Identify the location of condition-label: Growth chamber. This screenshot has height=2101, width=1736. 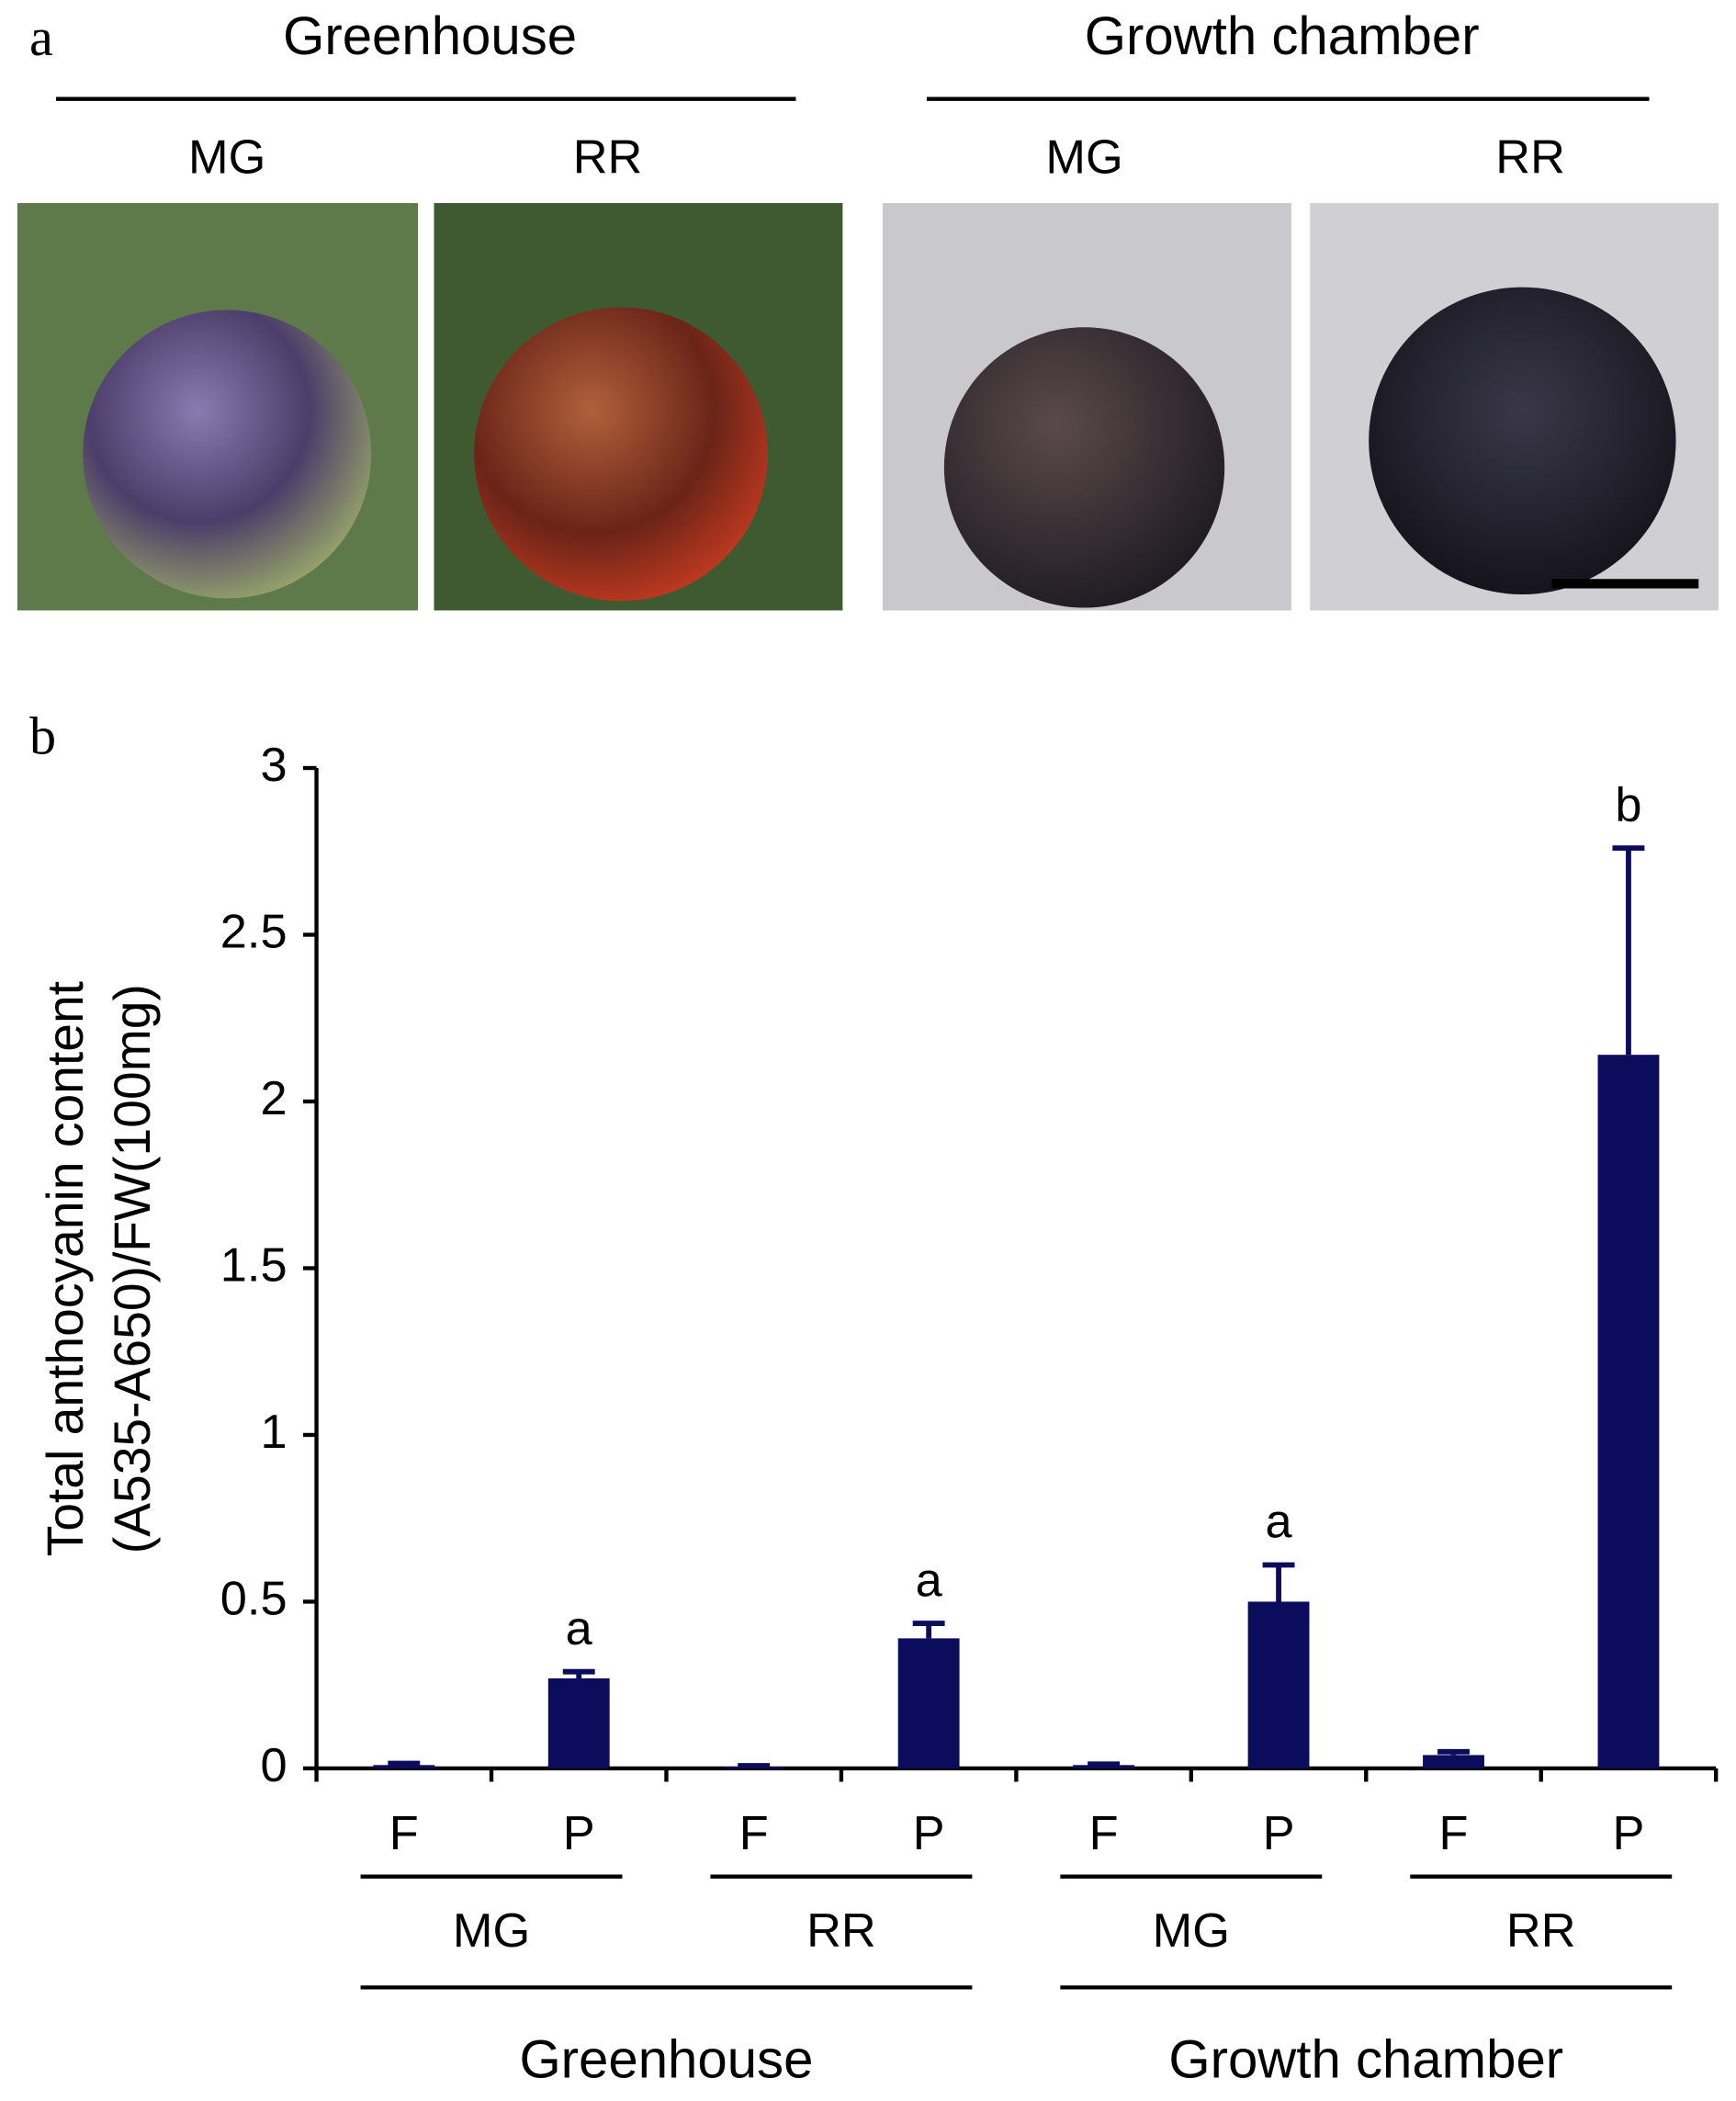
(1365, 2060).